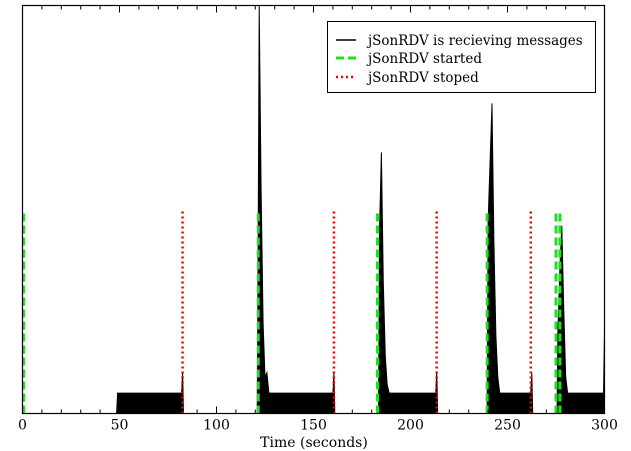  What do you see at coordinates (422, 78) in the screenshot?
I see `legend-label-stoped: jSonRDV stoped` at bounding box center [422, 78].